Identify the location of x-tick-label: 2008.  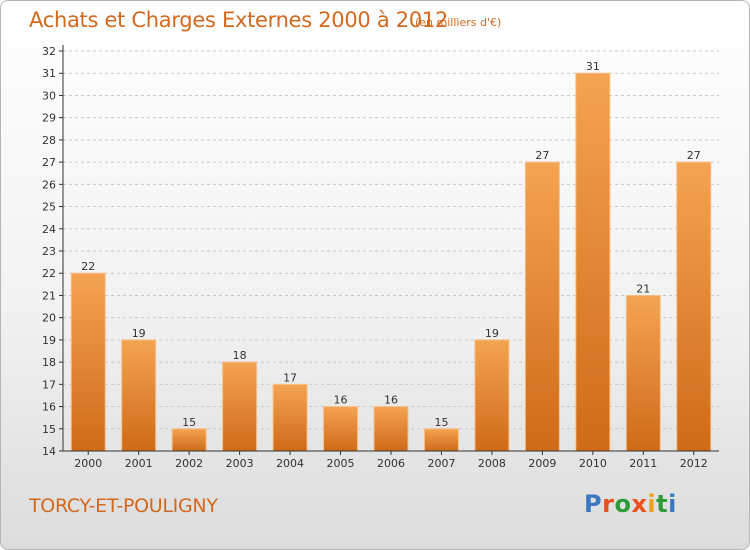
(492, 463).